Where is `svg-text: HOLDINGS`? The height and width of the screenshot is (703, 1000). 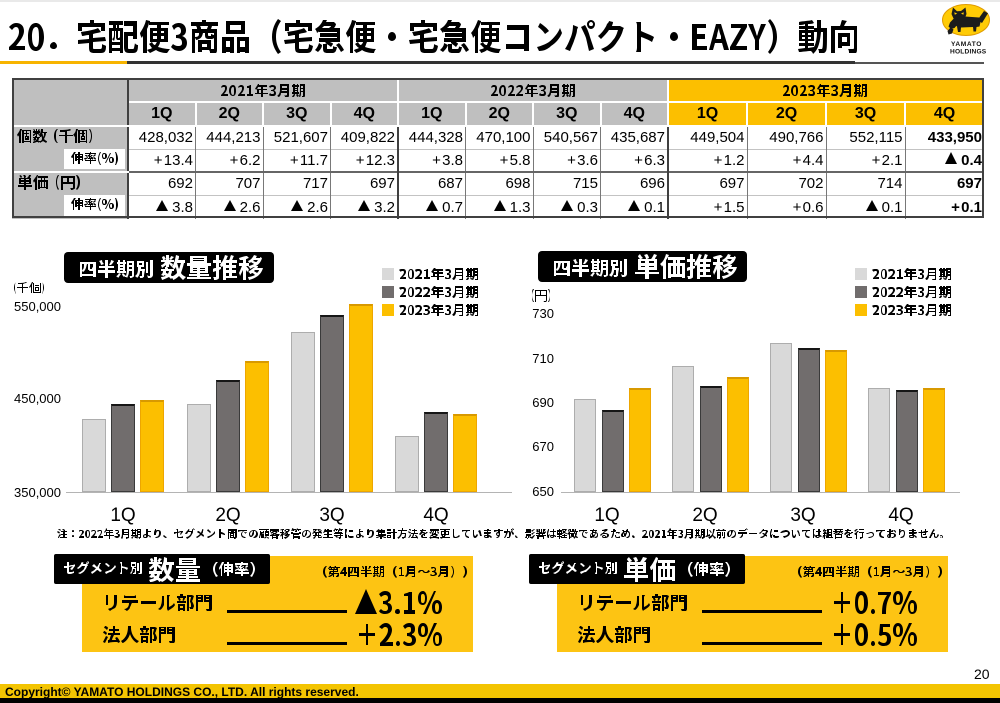 svg-text: HOLDINGS is located at coordinates (968, 52).